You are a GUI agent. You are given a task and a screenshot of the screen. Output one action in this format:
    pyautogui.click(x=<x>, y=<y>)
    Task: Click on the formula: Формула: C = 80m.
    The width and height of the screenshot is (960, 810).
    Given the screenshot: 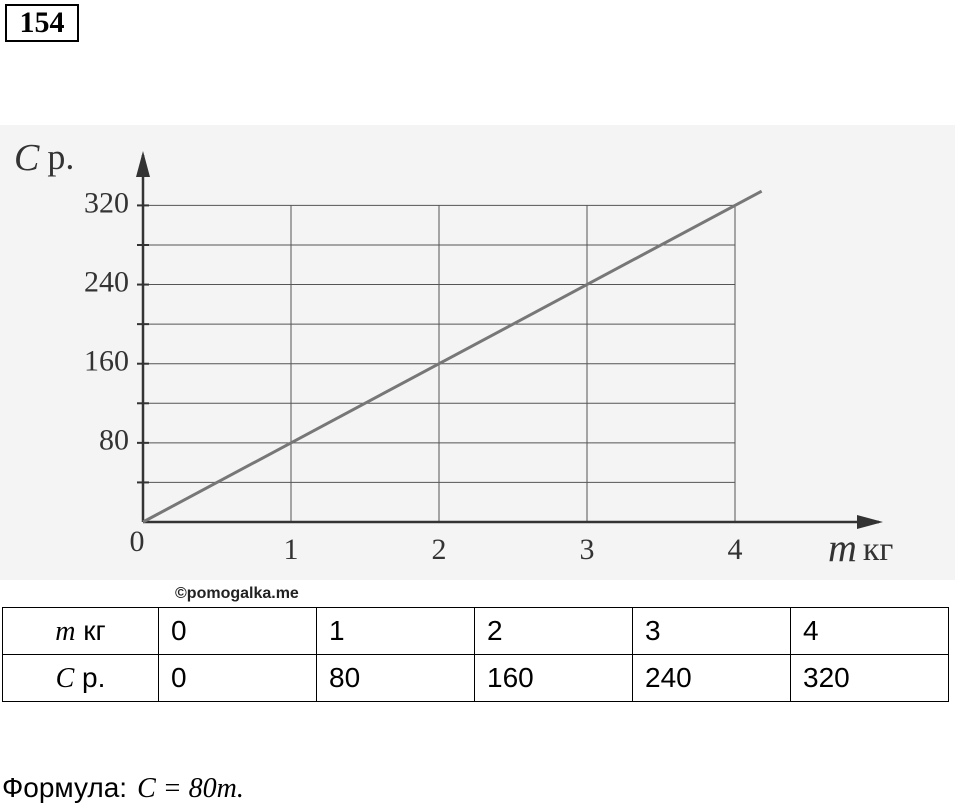 What is the action you would take?
    pyautogui.click(x=123, y=788)
    